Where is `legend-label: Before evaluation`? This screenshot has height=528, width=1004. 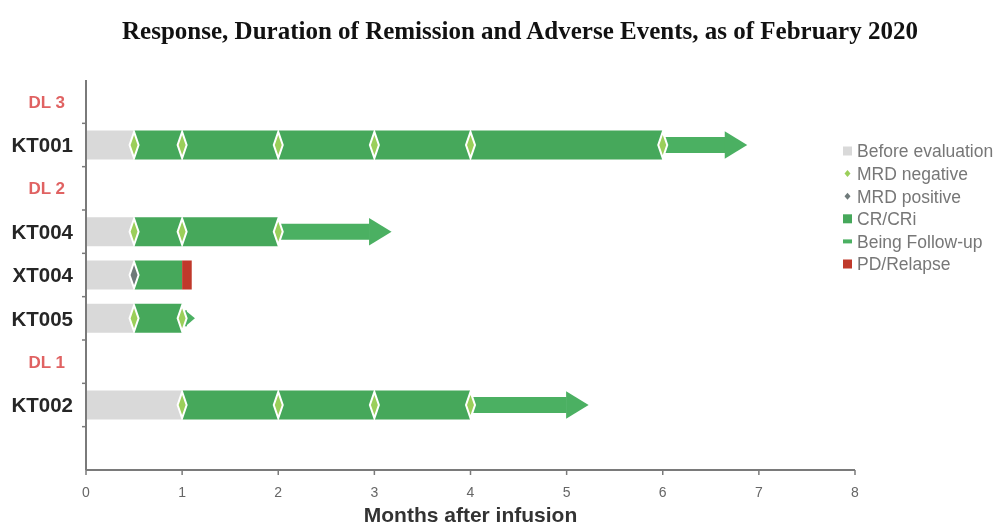
legend-label: Before evaluation is located at coordinates (925, 151).